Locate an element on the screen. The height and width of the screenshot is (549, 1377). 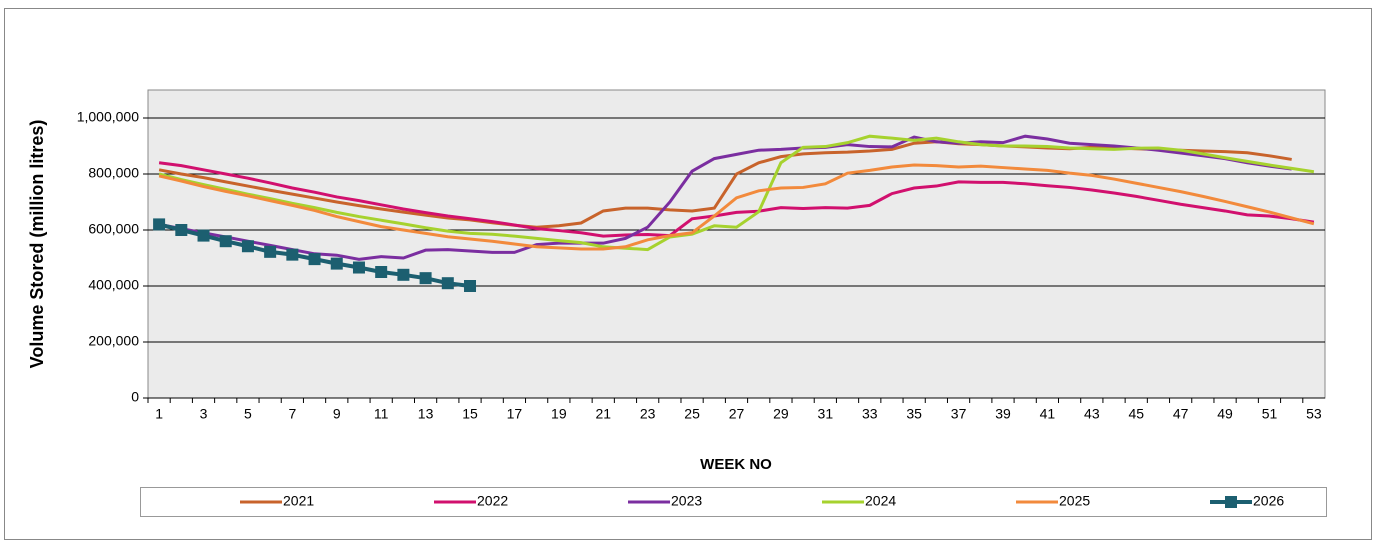
x-tick-label: 17 is located at coordinates (515, 414).